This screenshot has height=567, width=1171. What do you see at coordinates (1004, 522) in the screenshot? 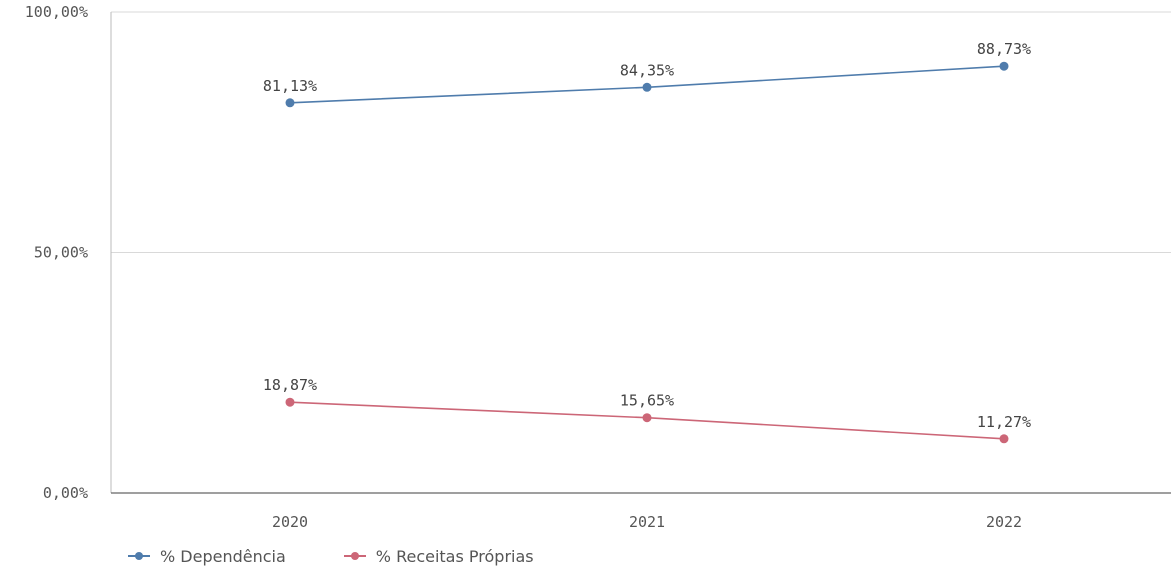
I see `x-tick-label-2022: 2022` at bounding box center [1004, 522].